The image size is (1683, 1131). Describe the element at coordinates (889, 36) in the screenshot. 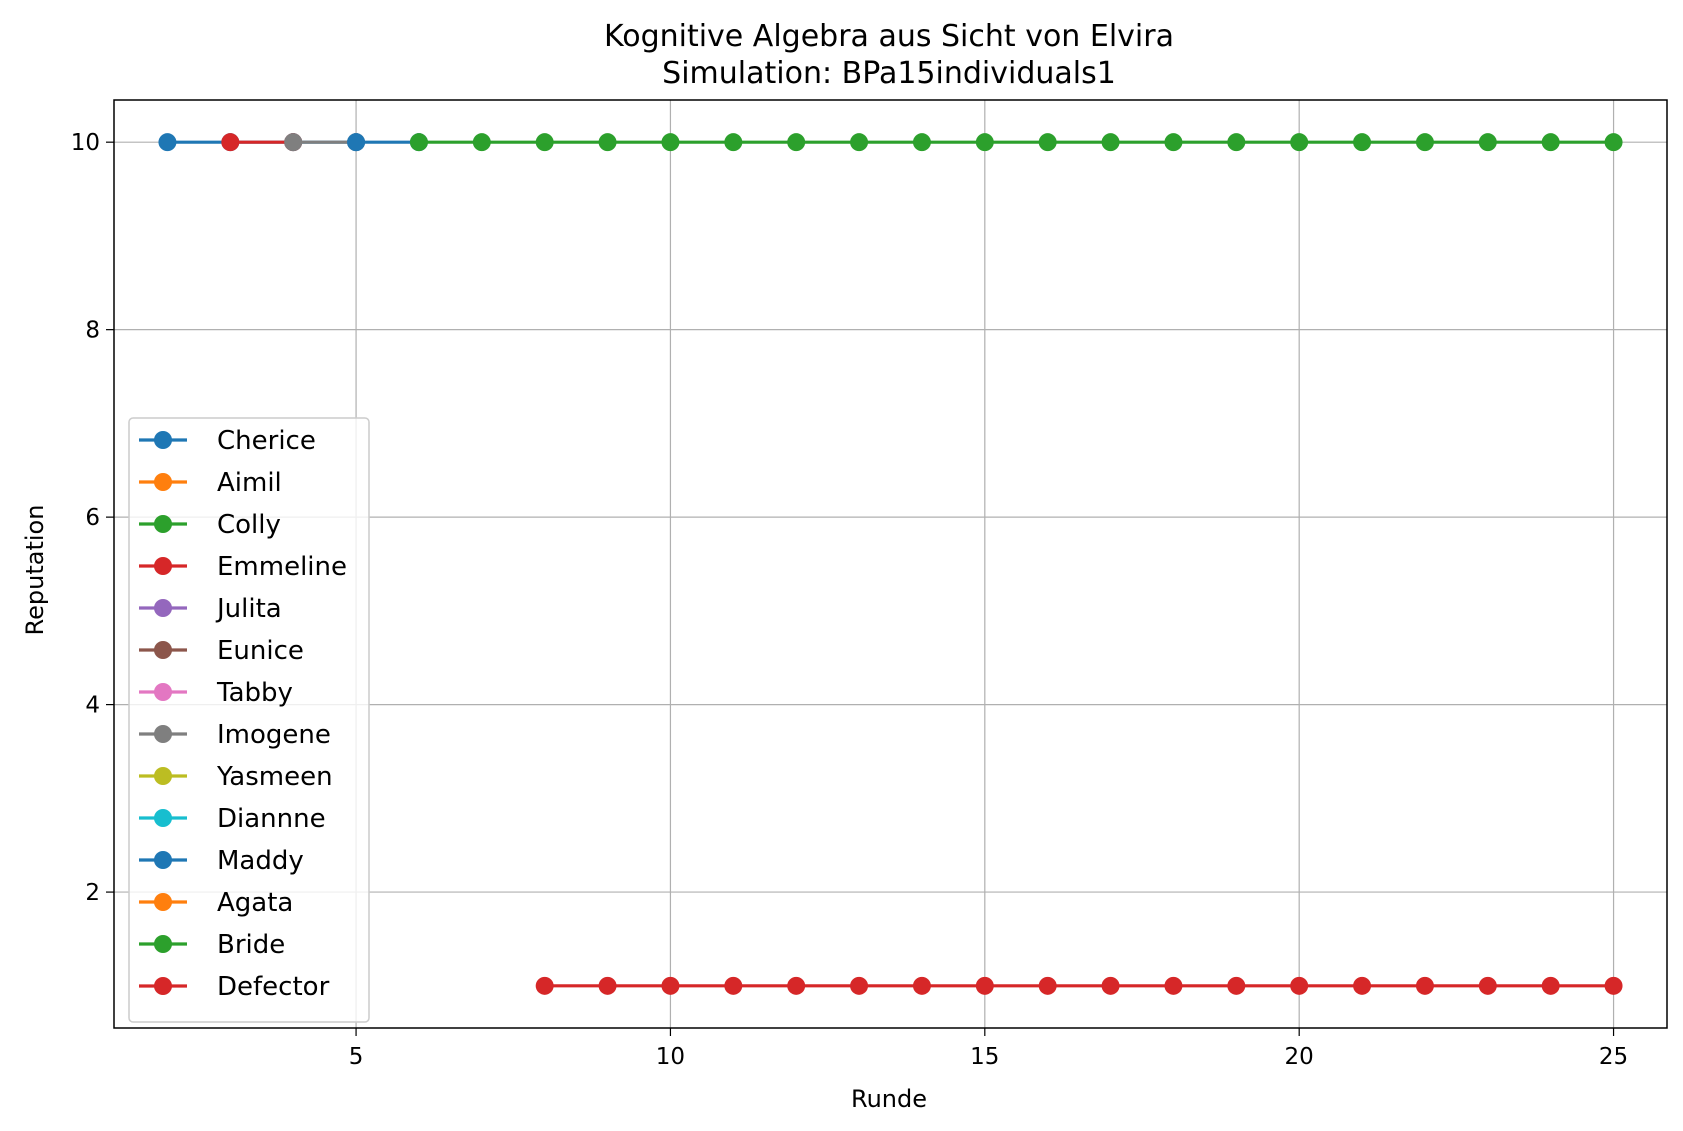

I see `chart-title: Kognitive Algebra aus Sicht von Elvira` at that location.